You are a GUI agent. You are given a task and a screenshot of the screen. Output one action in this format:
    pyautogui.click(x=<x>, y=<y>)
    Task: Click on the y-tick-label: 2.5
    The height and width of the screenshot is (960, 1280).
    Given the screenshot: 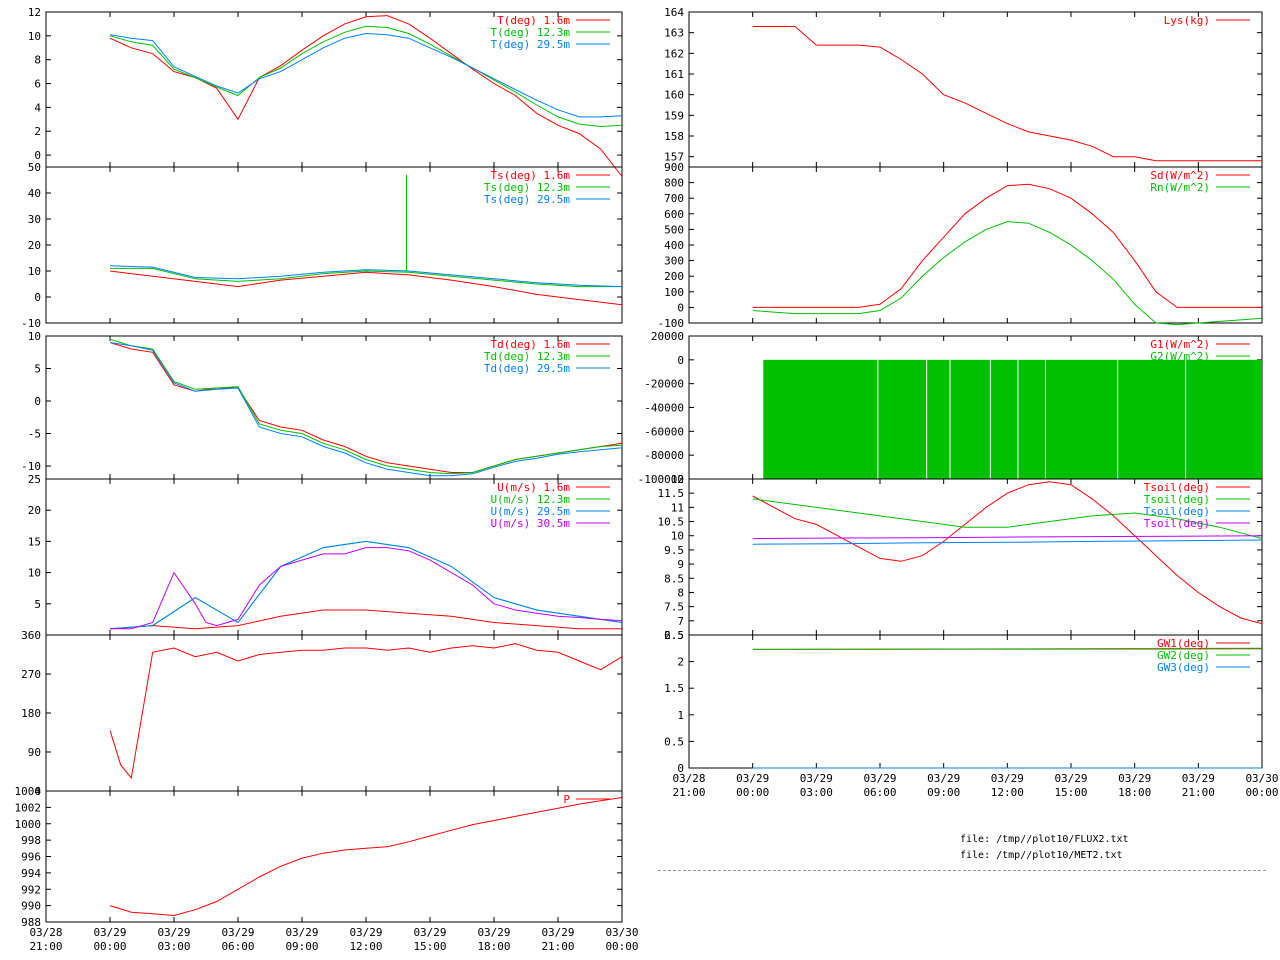 What is the action you would take?
    pyautogui.click(x=674, y=635)
    